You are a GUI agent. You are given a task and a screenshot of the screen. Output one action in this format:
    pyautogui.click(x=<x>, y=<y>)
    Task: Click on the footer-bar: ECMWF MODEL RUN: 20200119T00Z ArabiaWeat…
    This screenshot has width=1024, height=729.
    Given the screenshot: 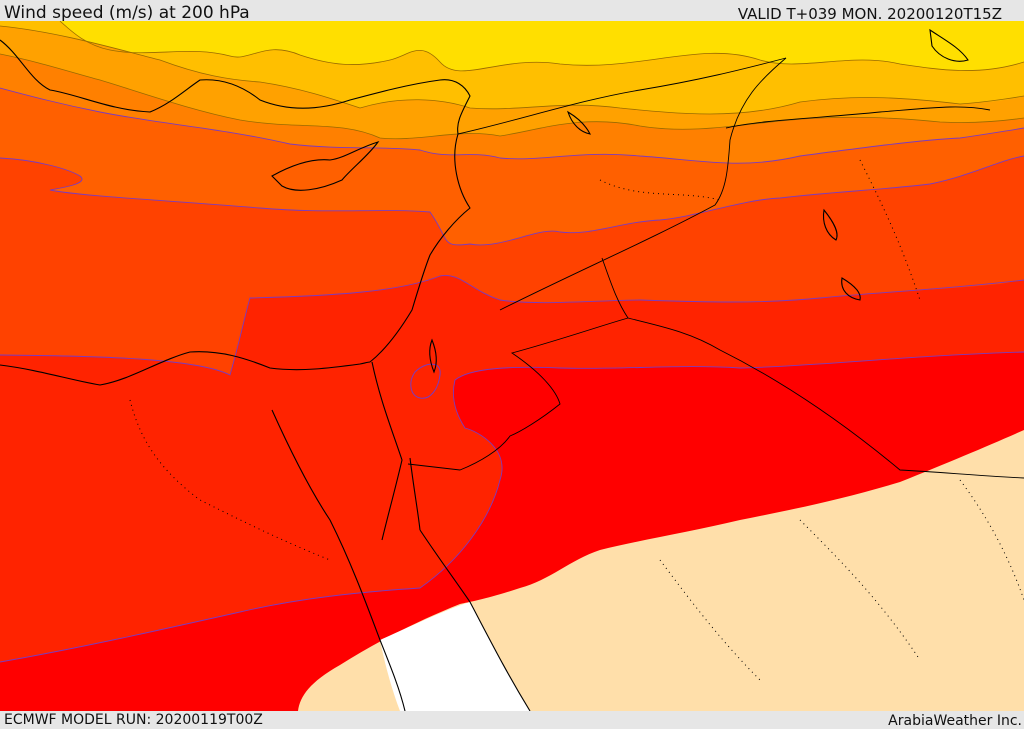 What is the action you would take?
    pyautogui.click(x=512, y=720)
    